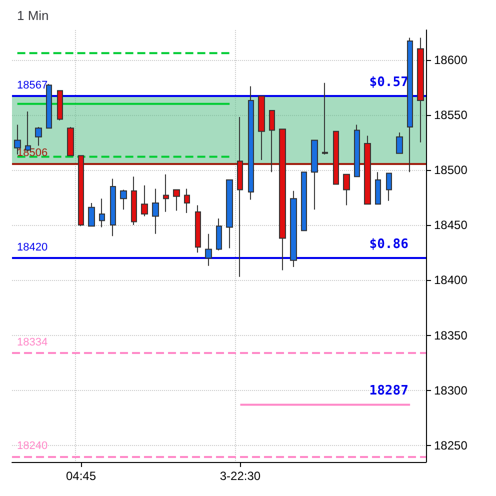 This screenshot has height=496, width=496. What do you see at coordinates (32, 342) in the screenshot?
I see `ref-line-label: 18334` at bounding box center [32, 342].